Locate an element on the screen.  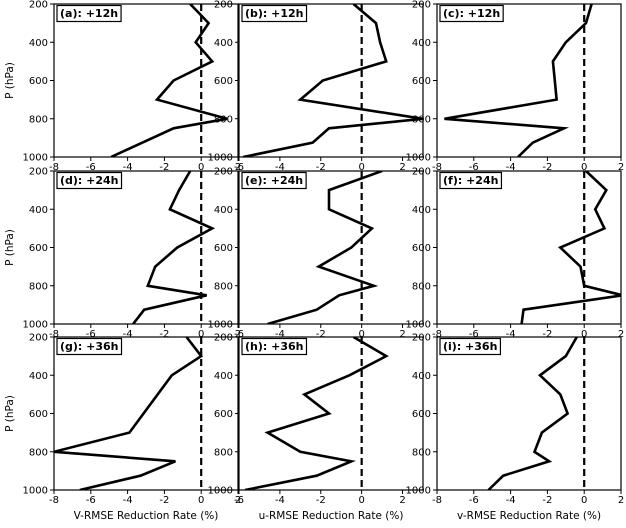
panel-label: (e): +24h is located at coordinates (274, 180).